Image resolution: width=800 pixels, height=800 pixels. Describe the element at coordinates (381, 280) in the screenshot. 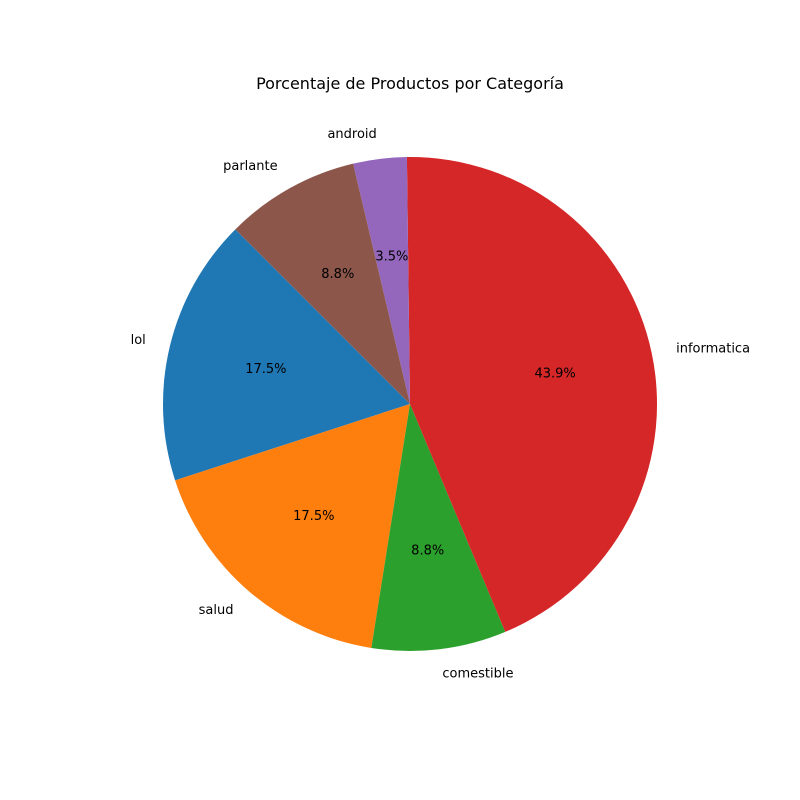

I see `pie-slice-android` at that location.